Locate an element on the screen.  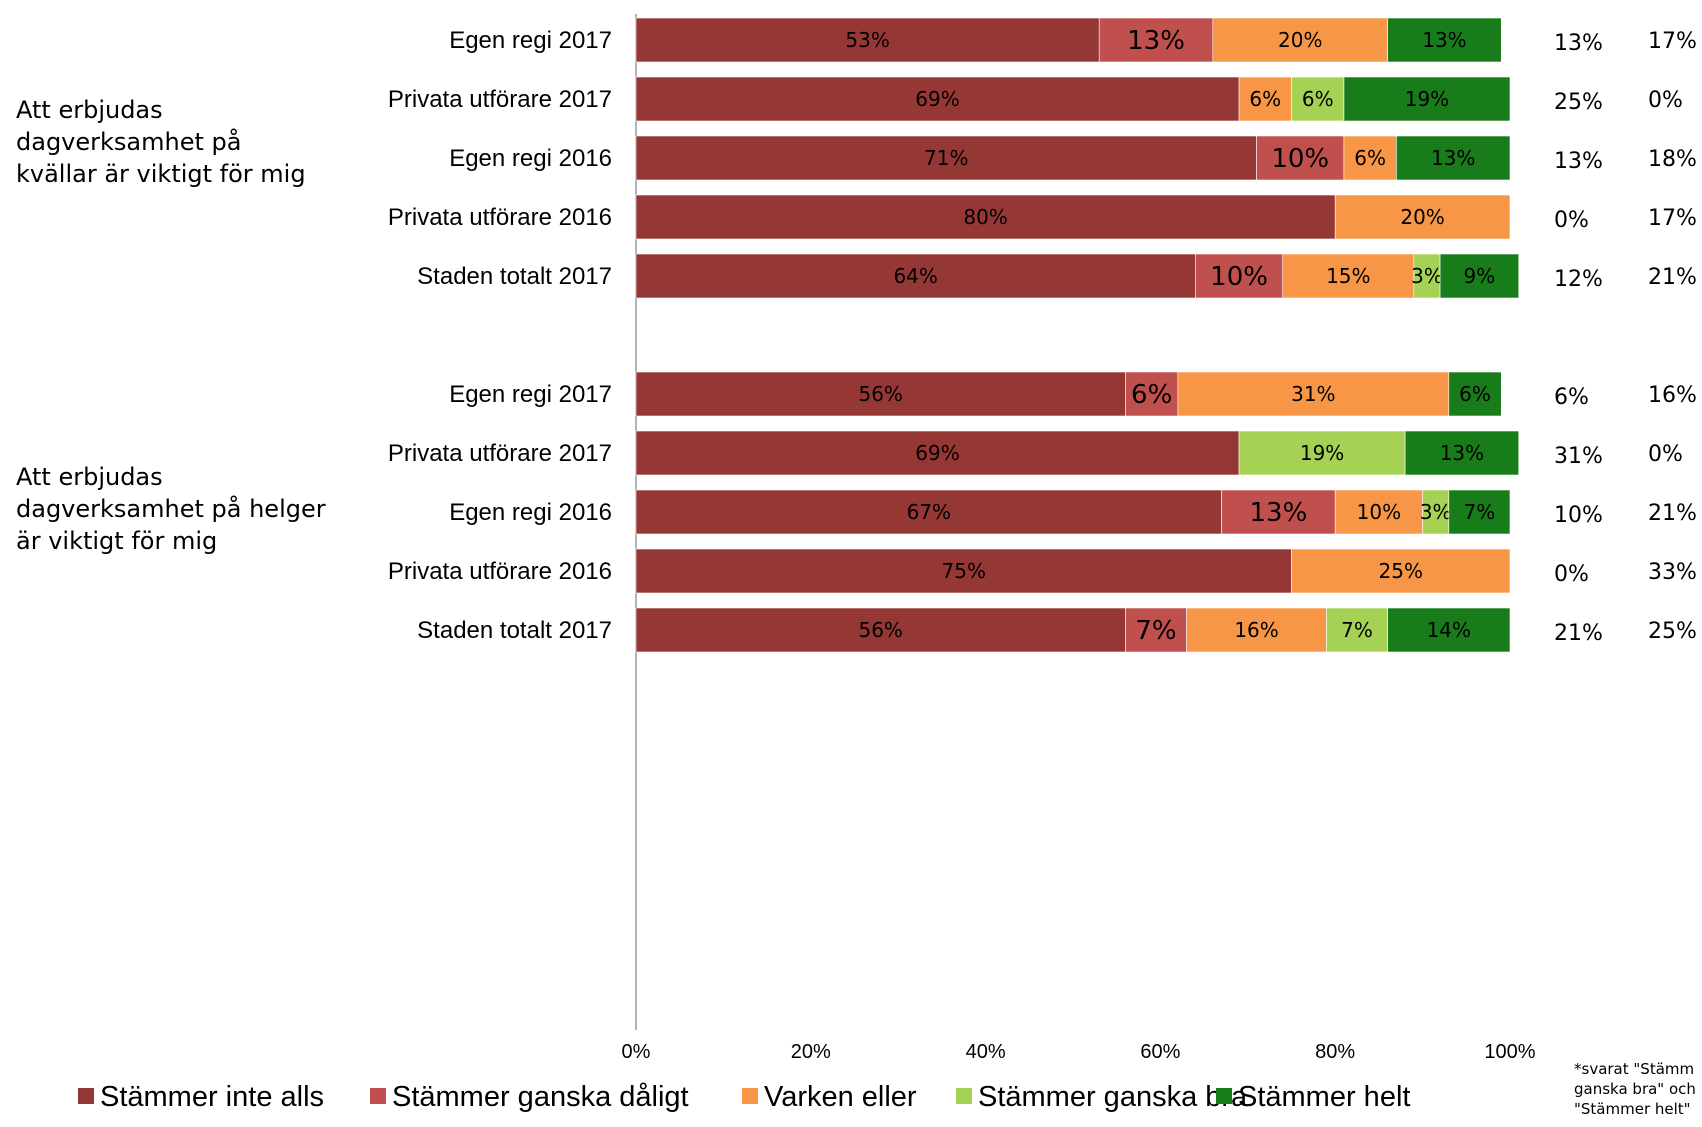
group-label: Att erbjudas is located at coordinates (89, 110).